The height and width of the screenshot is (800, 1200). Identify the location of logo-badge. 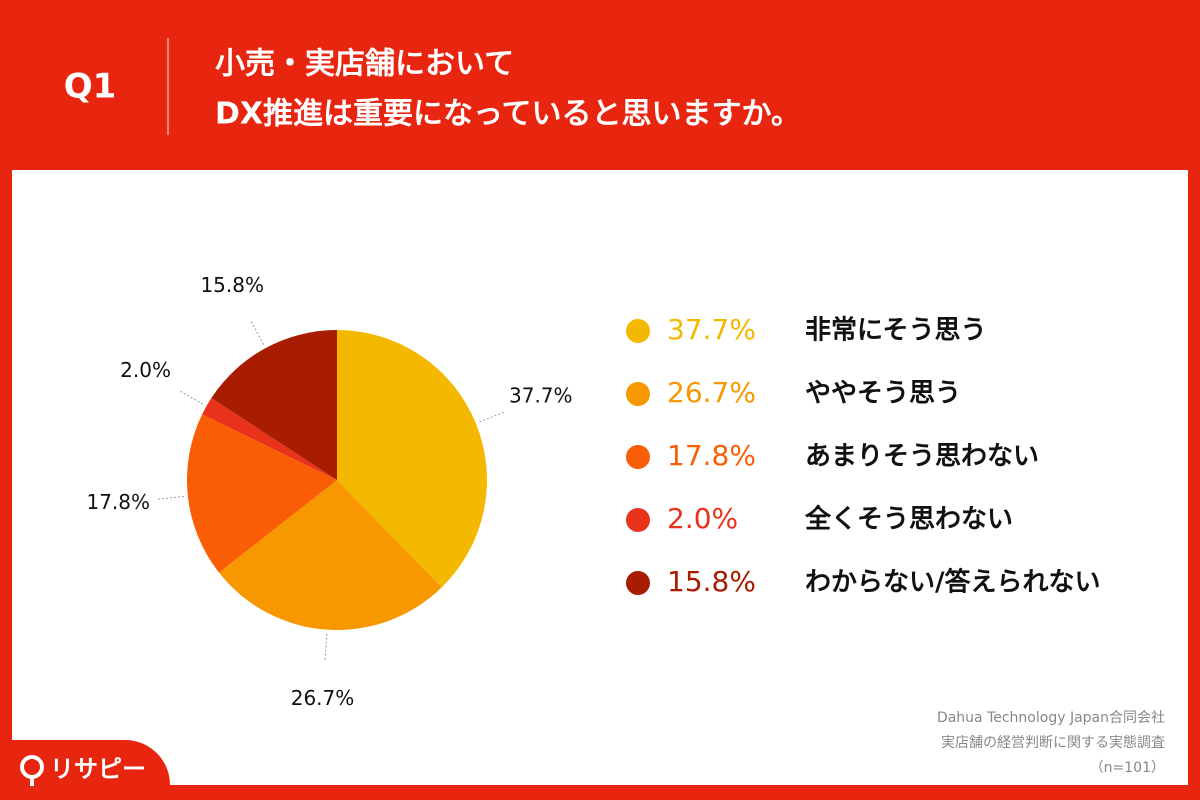
(85, 770).